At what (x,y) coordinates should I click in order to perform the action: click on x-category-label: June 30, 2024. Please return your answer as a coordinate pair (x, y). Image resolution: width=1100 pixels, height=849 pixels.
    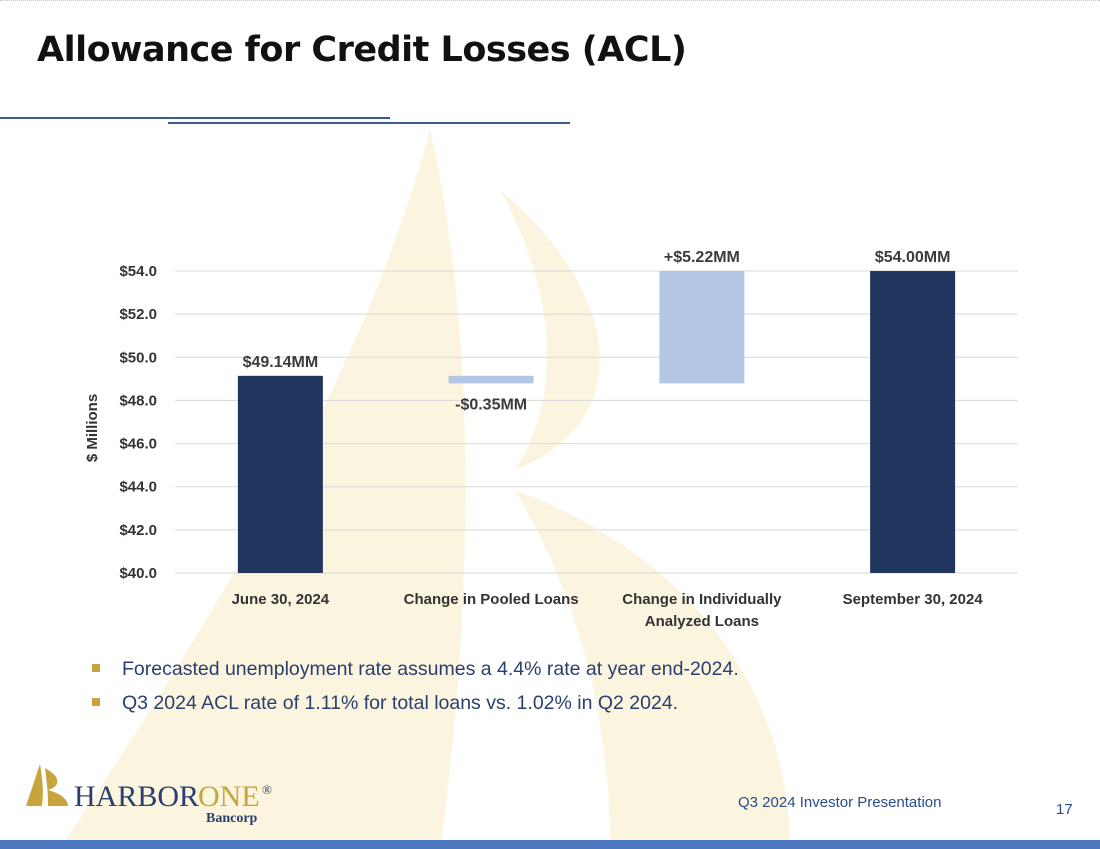
    Looking at the image, I should click on (281, 599).